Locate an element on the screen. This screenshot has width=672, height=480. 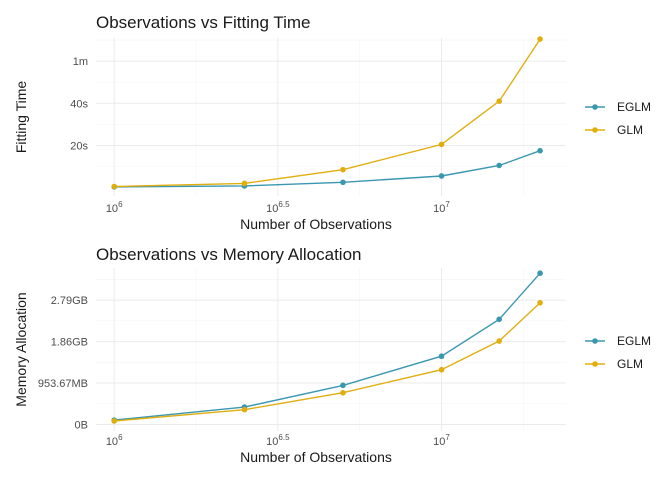
y-axis-title: Memory Allocation is located at coordinates (21, 349).